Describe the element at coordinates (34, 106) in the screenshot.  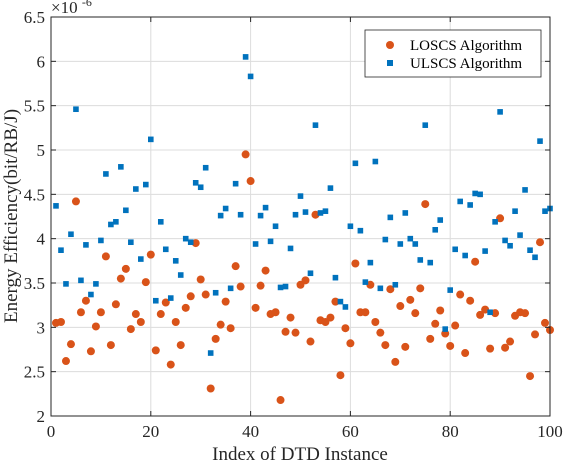
I see `y-tick-label: 5.5` at that location.